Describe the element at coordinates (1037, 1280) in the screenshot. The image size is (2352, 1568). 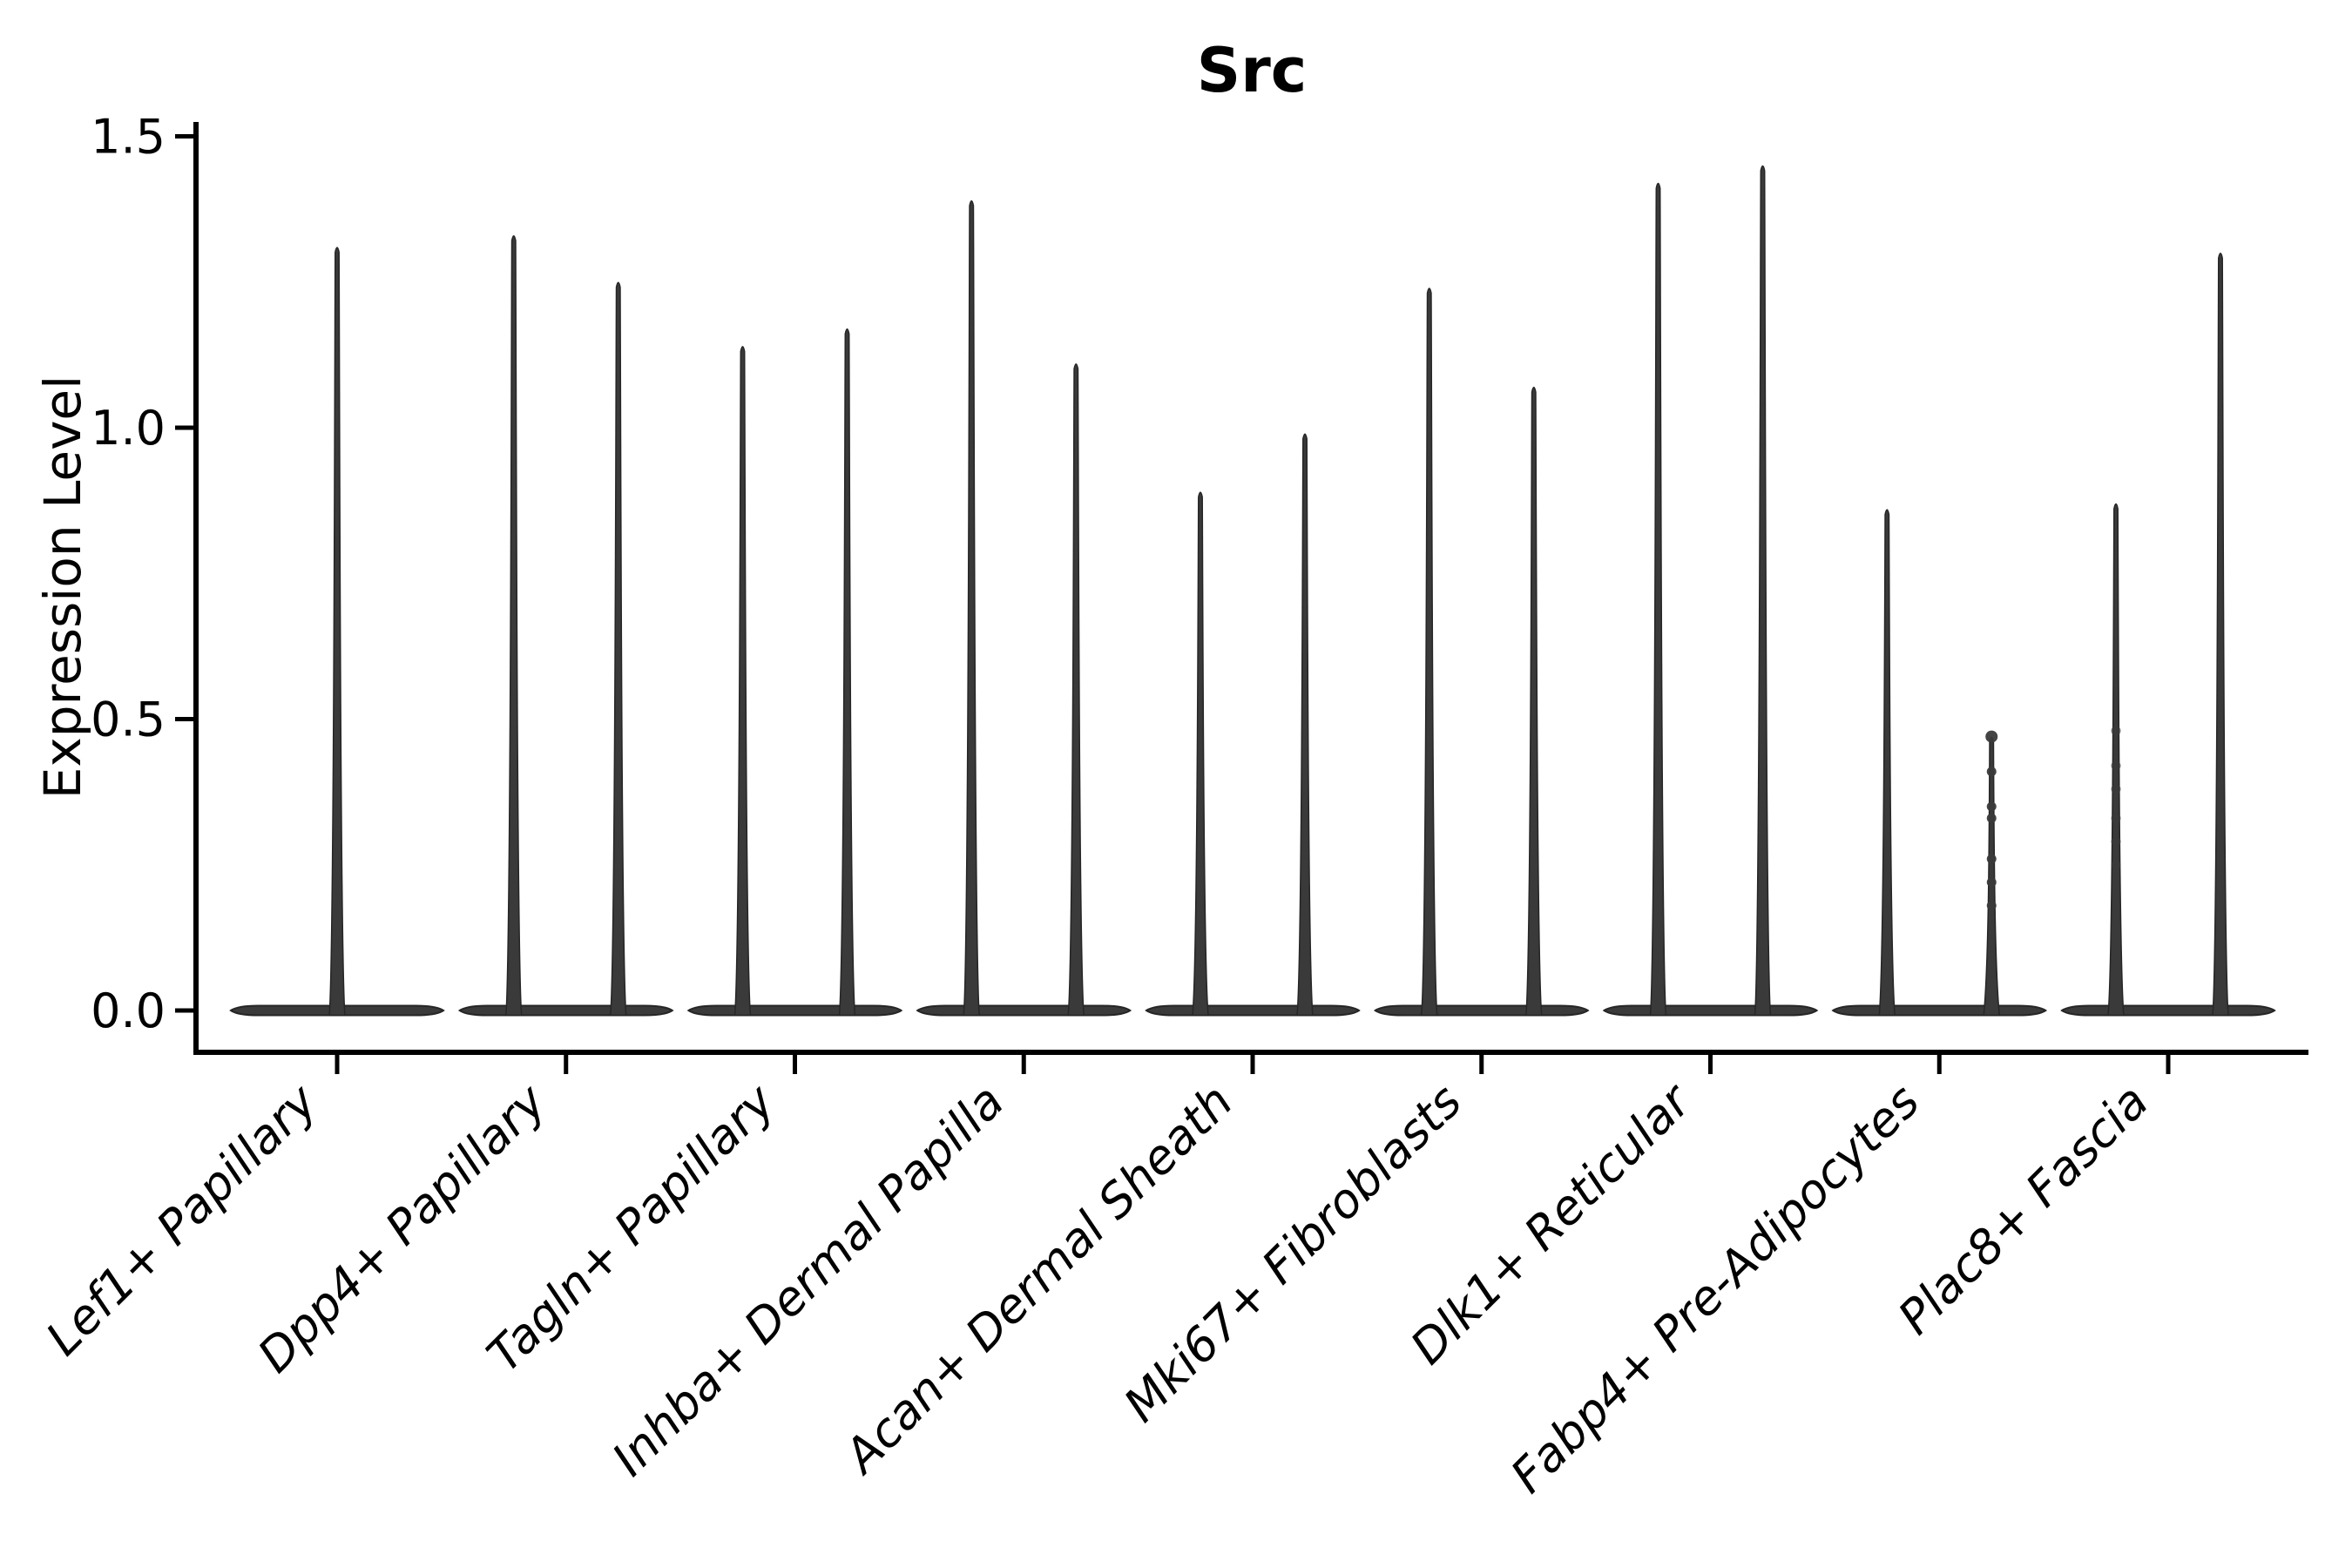
I see `x-tick-label: Acan+ Dermal Sheath` at that location.